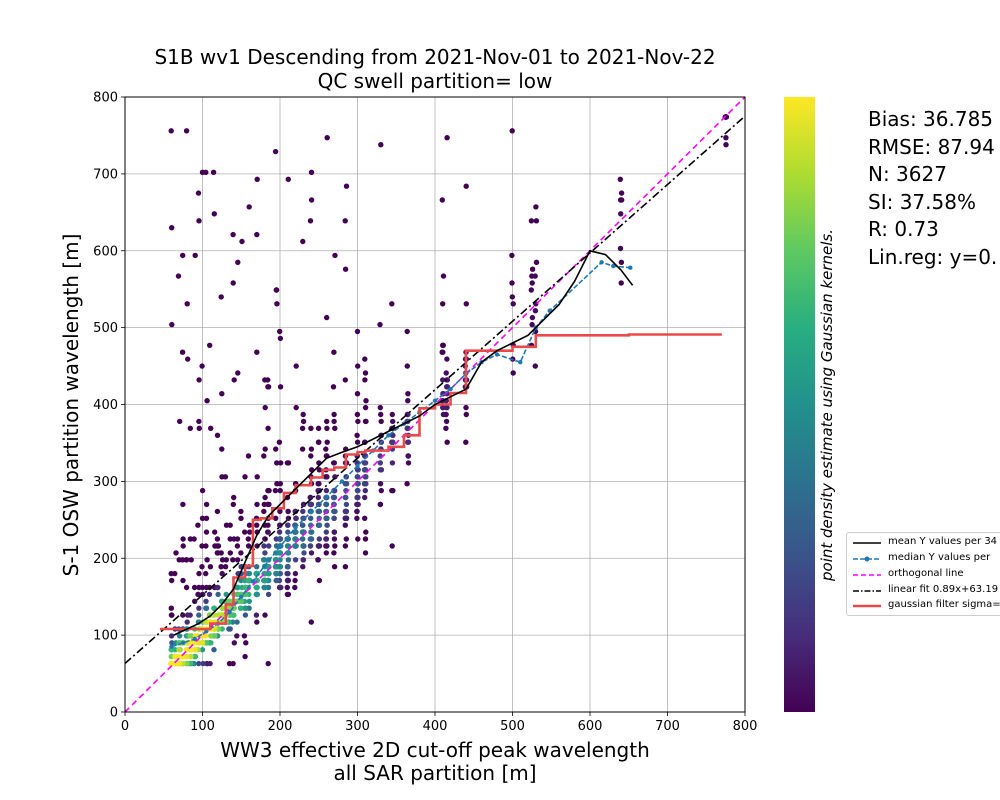  Describe the element at coordinates (105, 405) in the screenshot. I see `y-tick-label: 400` at that location.